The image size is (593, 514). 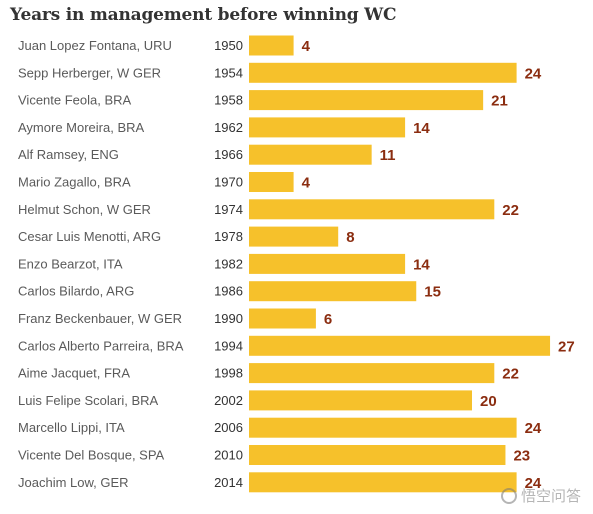 What do you see at coordinates (71, 427) in the screenshot?
I see `category-label: Marcello Lippi, ITA` at bounding box center [71, 427].